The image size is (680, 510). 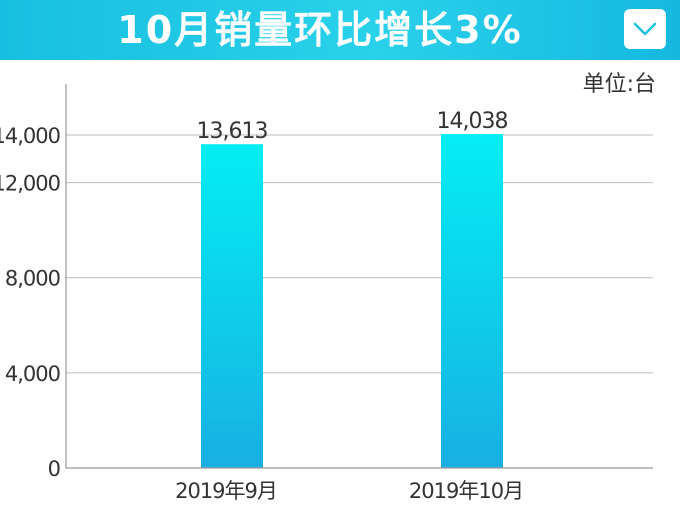 What do you see at coordinates (30, 136) in the screenshot?
I see `y-tick-label: 14,000` at bounding box center [30, 136].